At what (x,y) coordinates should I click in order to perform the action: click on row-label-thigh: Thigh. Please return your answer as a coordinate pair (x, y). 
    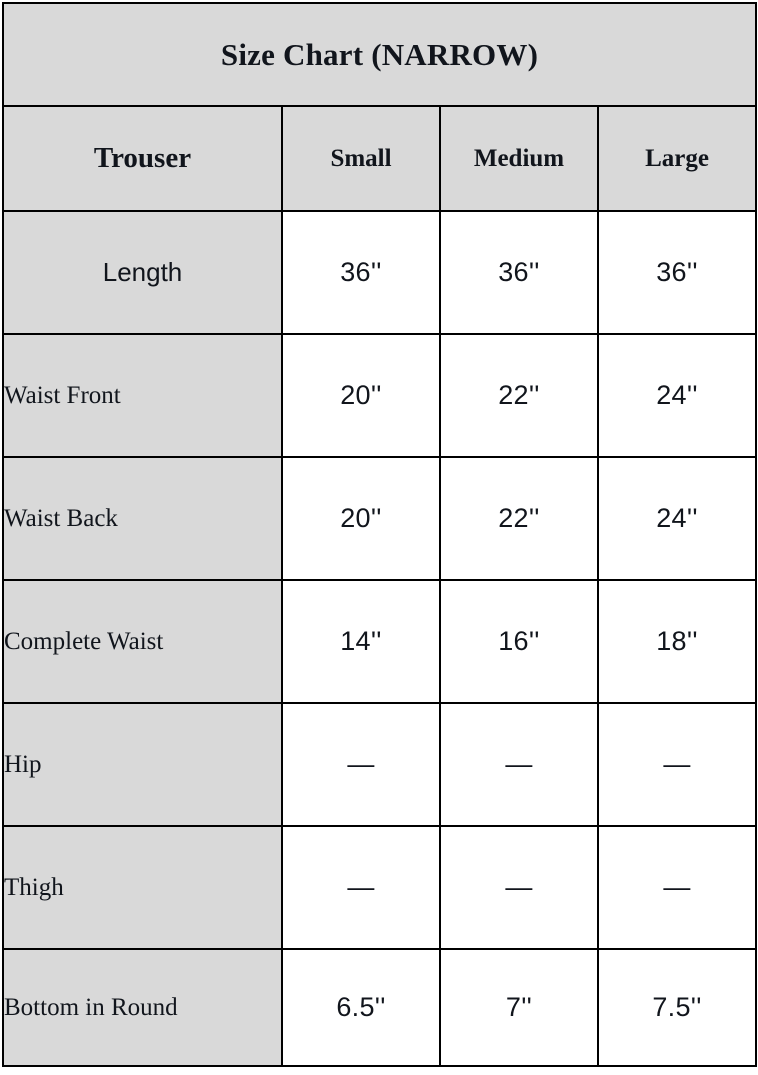
    Looking at the image, I should click on (142, 887).